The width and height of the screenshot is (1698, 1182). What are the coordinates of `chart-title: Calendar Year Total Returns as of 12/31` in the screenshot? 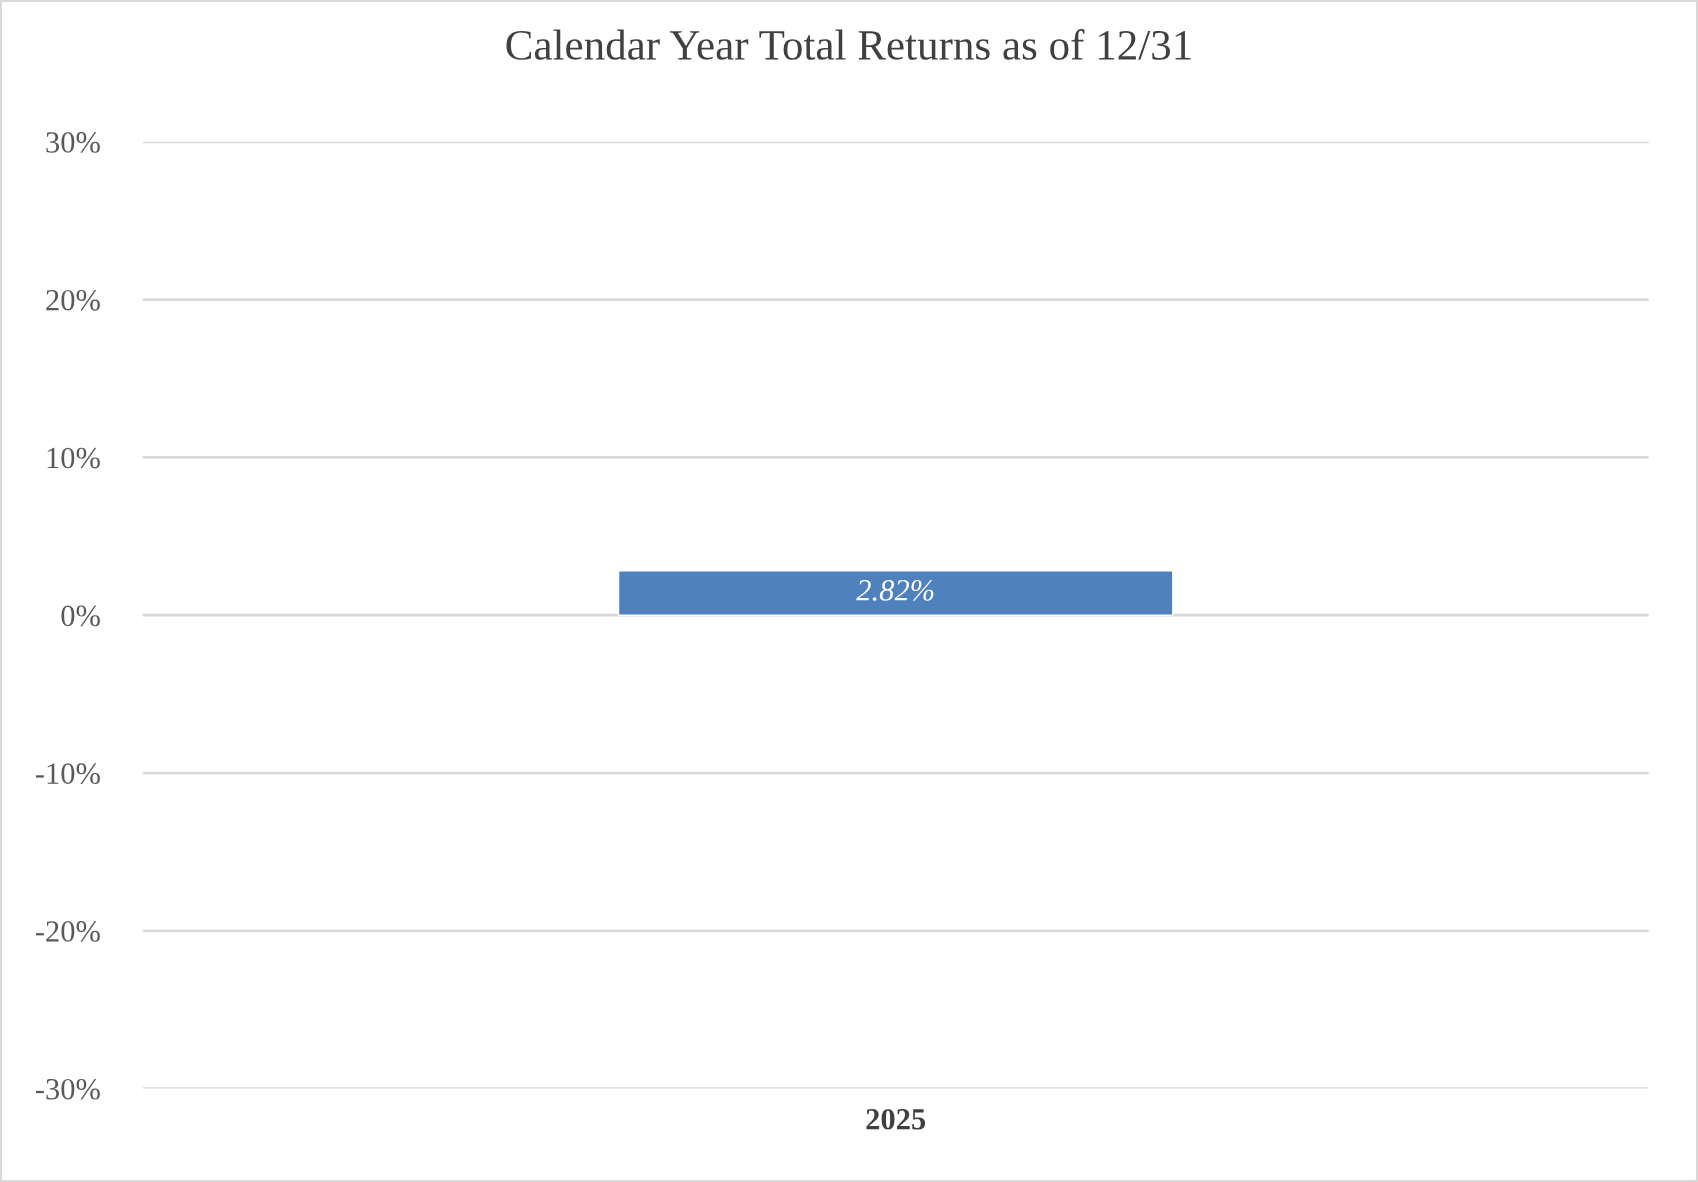 It's located at (848, 44).